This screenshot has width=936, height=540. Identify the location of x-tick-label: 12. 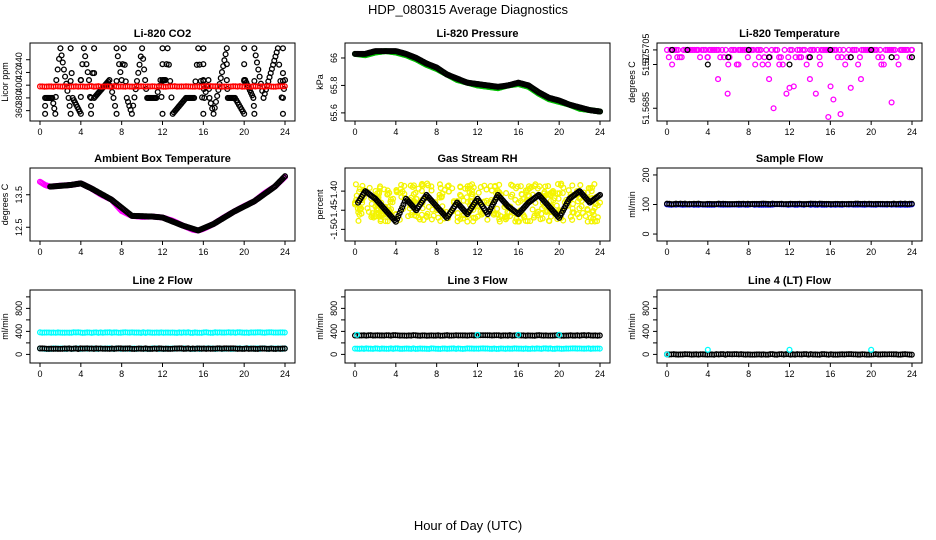
(162, 252).